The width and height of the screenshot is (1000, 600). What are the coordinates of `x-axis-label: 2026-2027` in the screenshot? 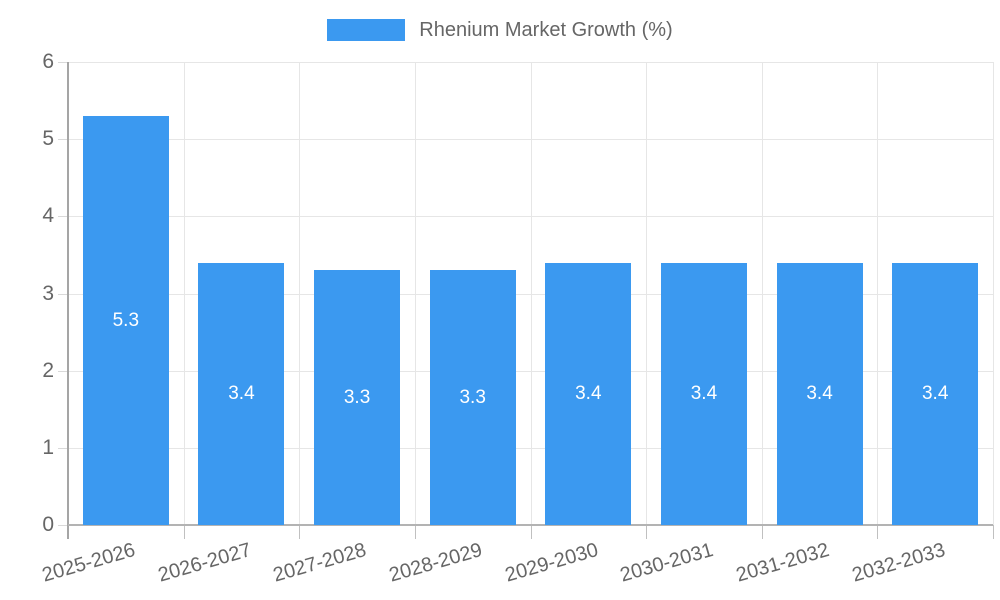 It's located at (204, 563).